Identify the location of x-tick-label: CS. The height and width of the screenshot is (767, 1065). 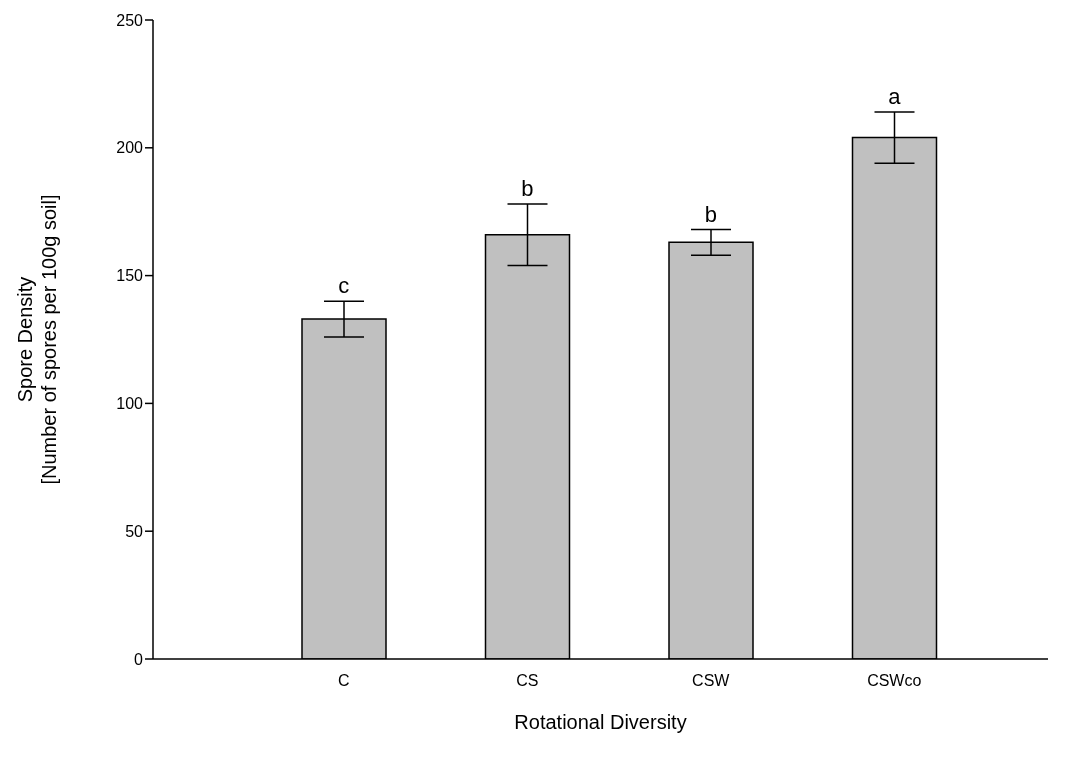
(527, 681).